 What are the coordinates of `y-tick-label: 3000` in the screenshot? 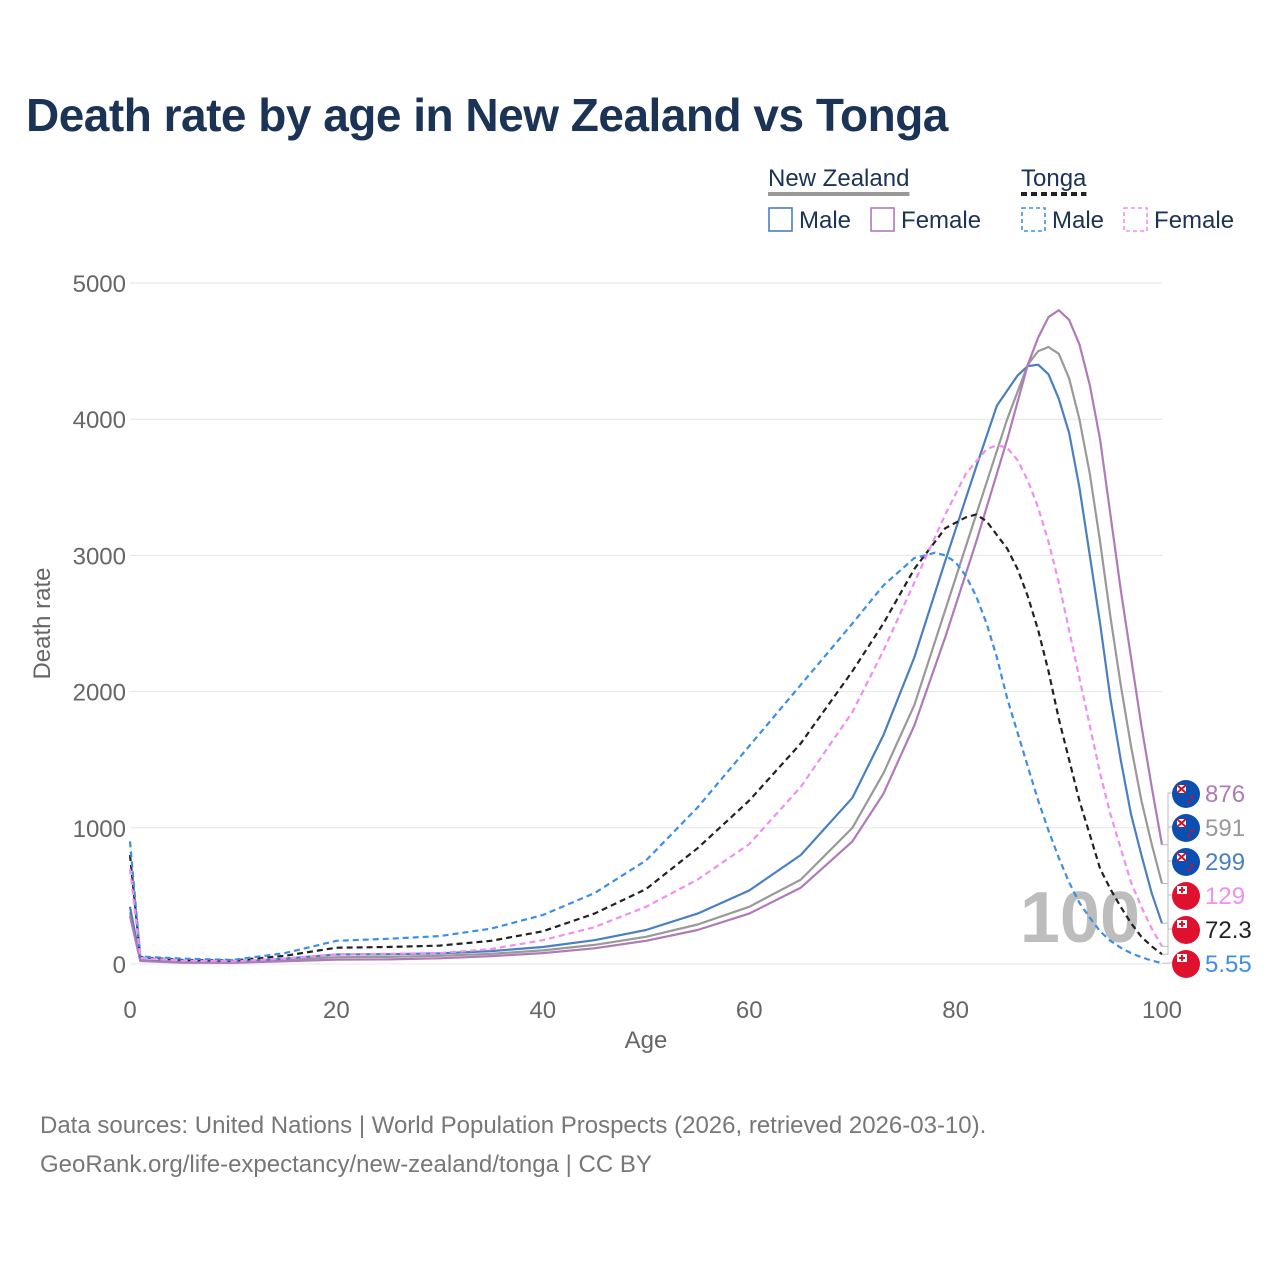 It's located at (99, 556).